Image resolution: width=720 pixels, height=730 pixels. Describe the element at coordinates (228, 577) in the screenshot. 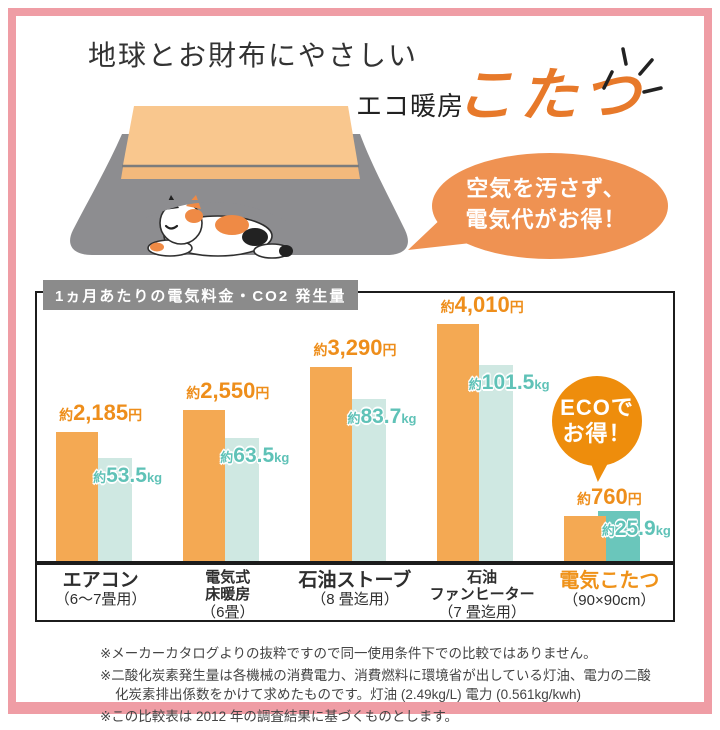

I see `category-name: 電気式` at that location.